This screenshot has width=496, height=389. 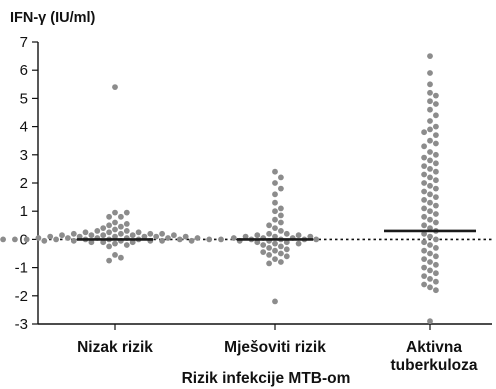 I want to click on y-tick-label: -1, so click(x=21, y=268).